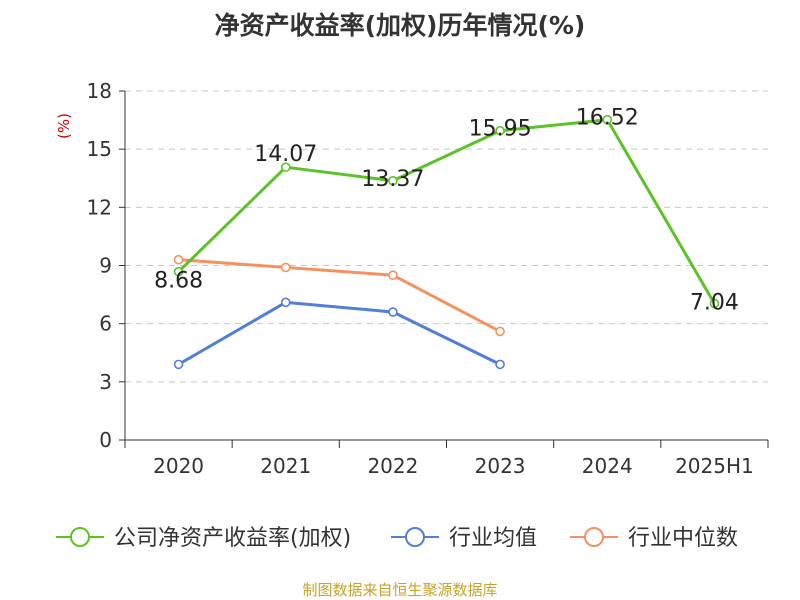 This screenshot has width=800, height=600. What do you see at coordinates (285, 154) in the screenshot?
I see `data-label: 14.07` at bounding box center [285, 154].